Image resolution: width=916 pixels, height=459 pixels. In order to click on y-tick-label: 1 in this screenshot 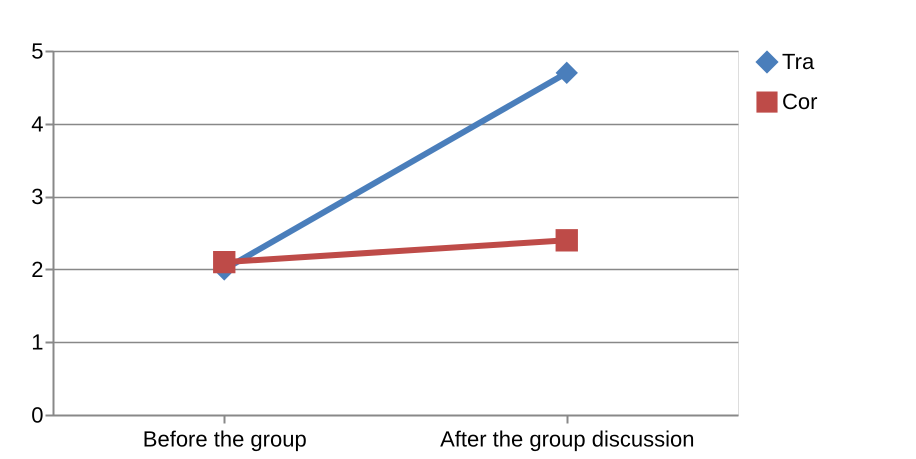, I will do `click(37, 342)`.